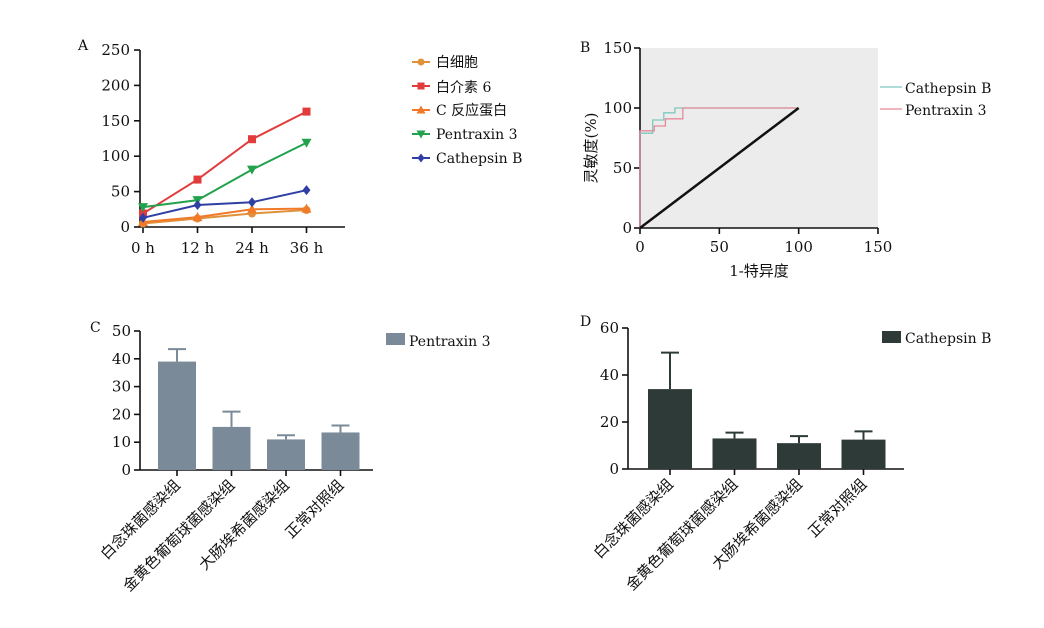 The height and width of the screenshot is (628, 1044). I want to click on panel-d-y-tick-label: 60, so click(609, 328).